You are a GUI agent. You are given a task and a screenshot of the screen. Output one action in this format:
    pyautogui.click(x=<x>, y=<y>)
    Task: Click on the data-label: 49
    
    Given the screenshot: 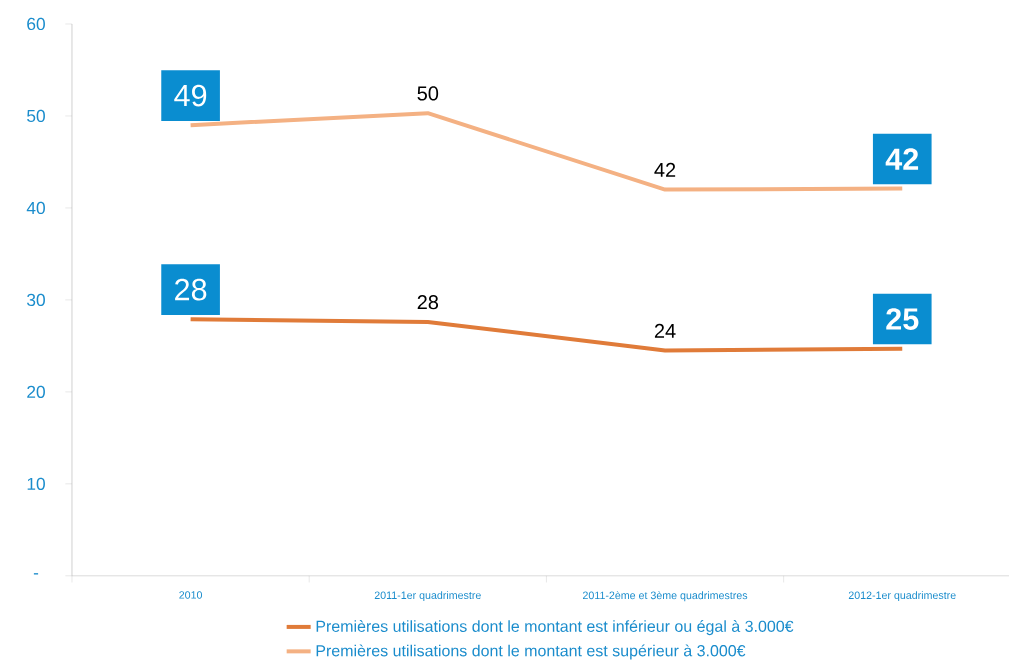 What is the action you would take?
    pyautogui.click(x=190, y=95)
    